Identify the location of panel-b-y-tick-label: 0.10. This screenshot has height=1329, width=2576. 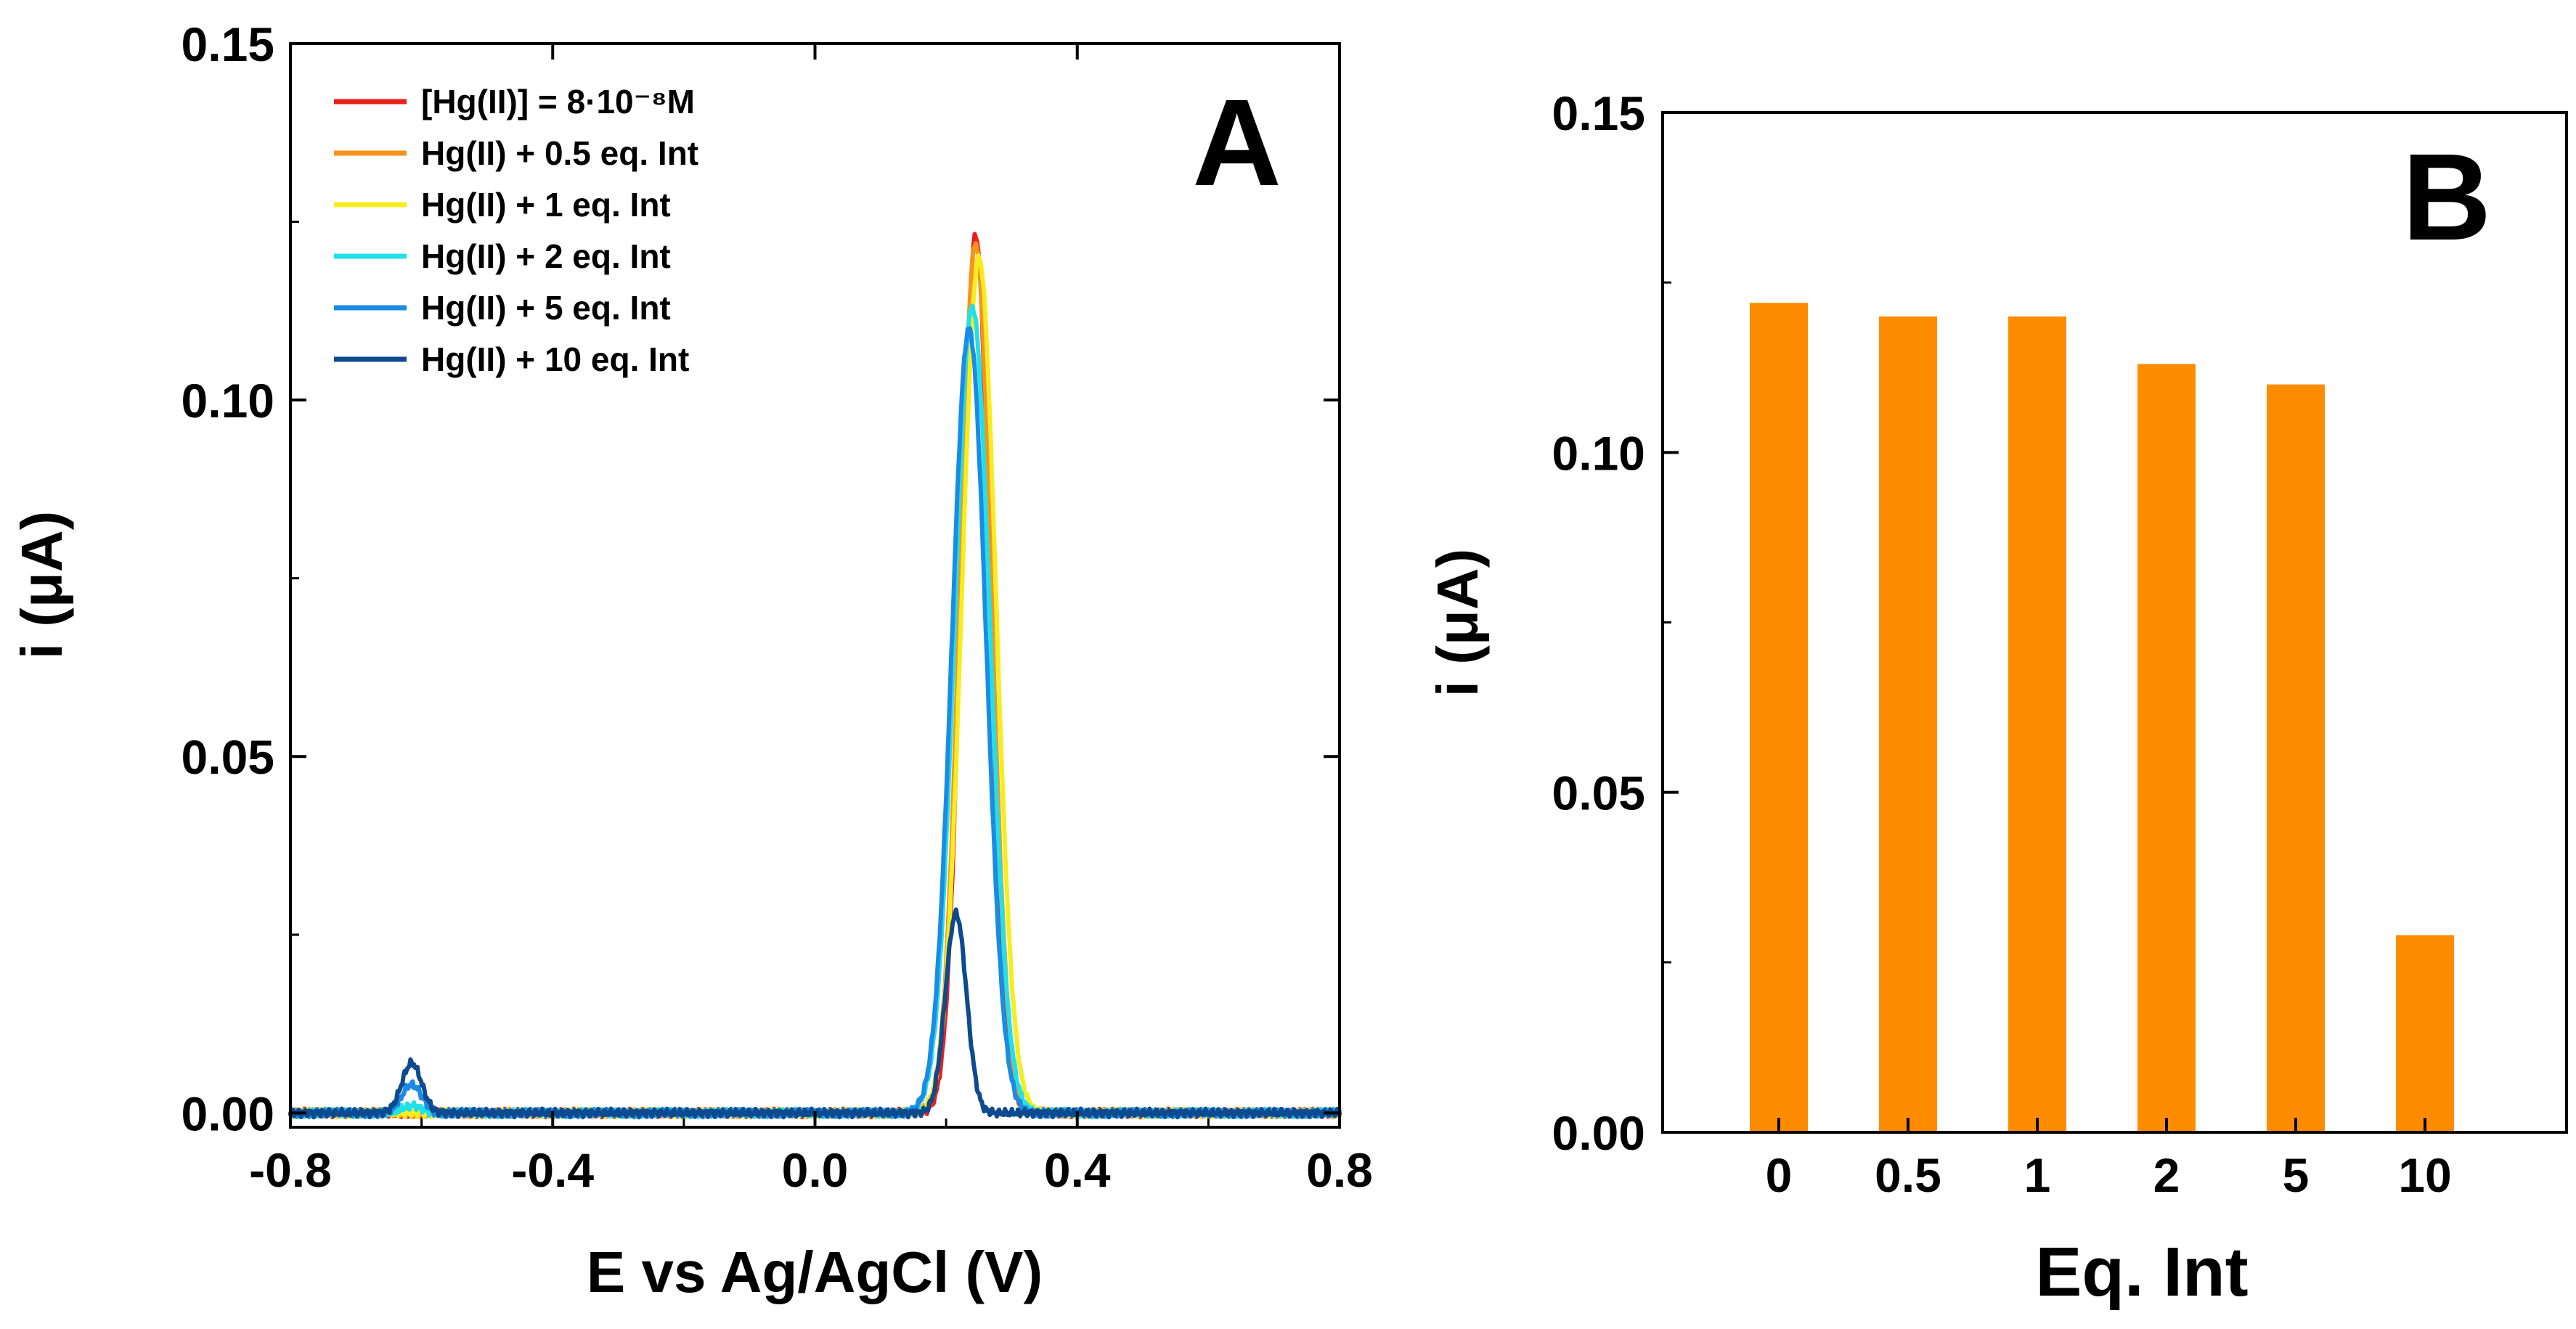
(1598, 453).